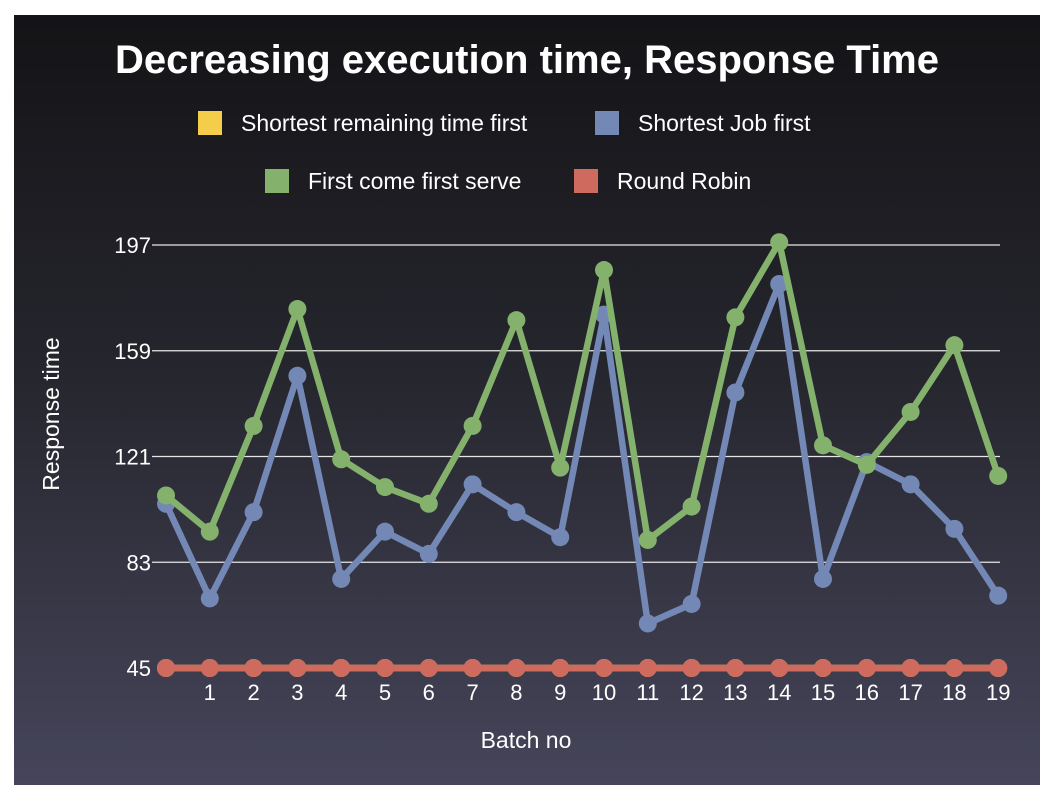 Image resolution: width=1056 pixels, height=802 pixels. I want to click on x-axis-label: Batch no, so click(526, 740).